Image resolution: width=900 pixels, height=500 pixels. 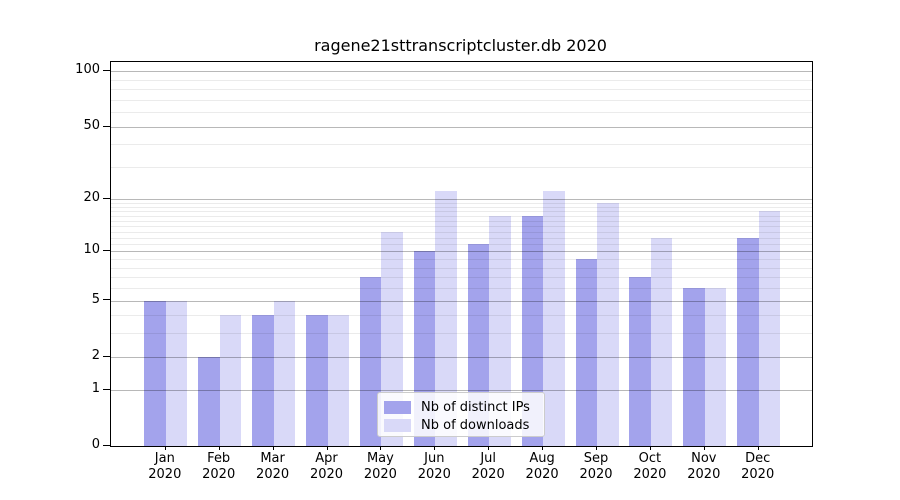 I want to click on x-tick-label: Apr 2020, so click(x=326, y=466).